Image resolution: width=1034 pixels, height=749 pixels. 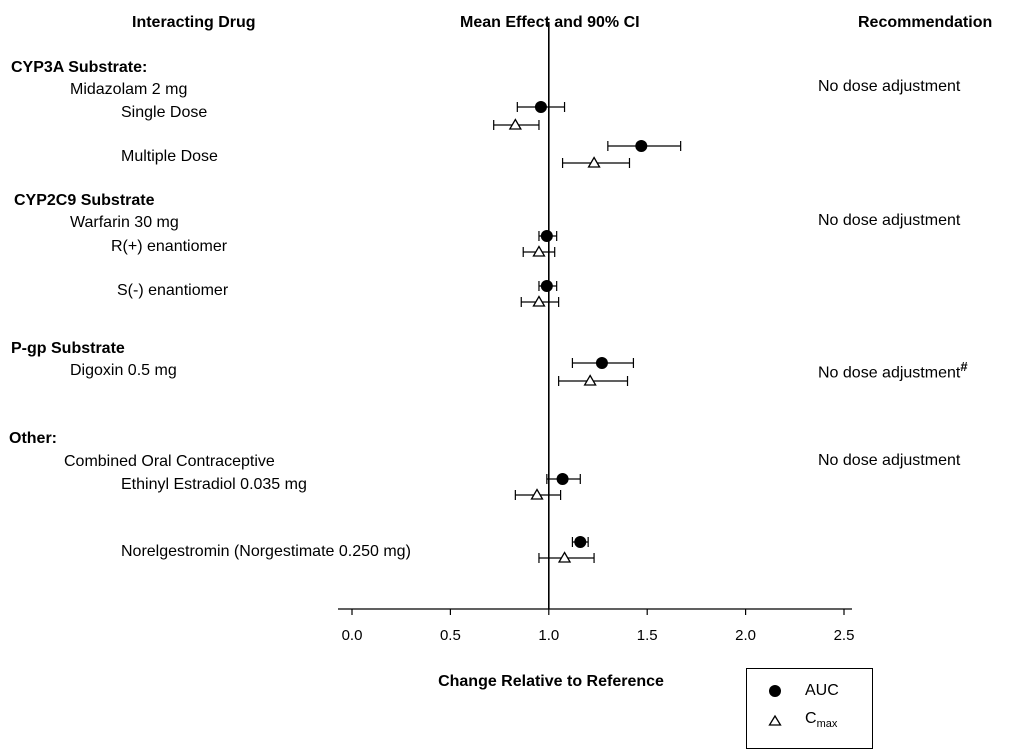 I want to click on row-label-s-enantiomer: S(-) enantiomer, so click(x=173, y=290).